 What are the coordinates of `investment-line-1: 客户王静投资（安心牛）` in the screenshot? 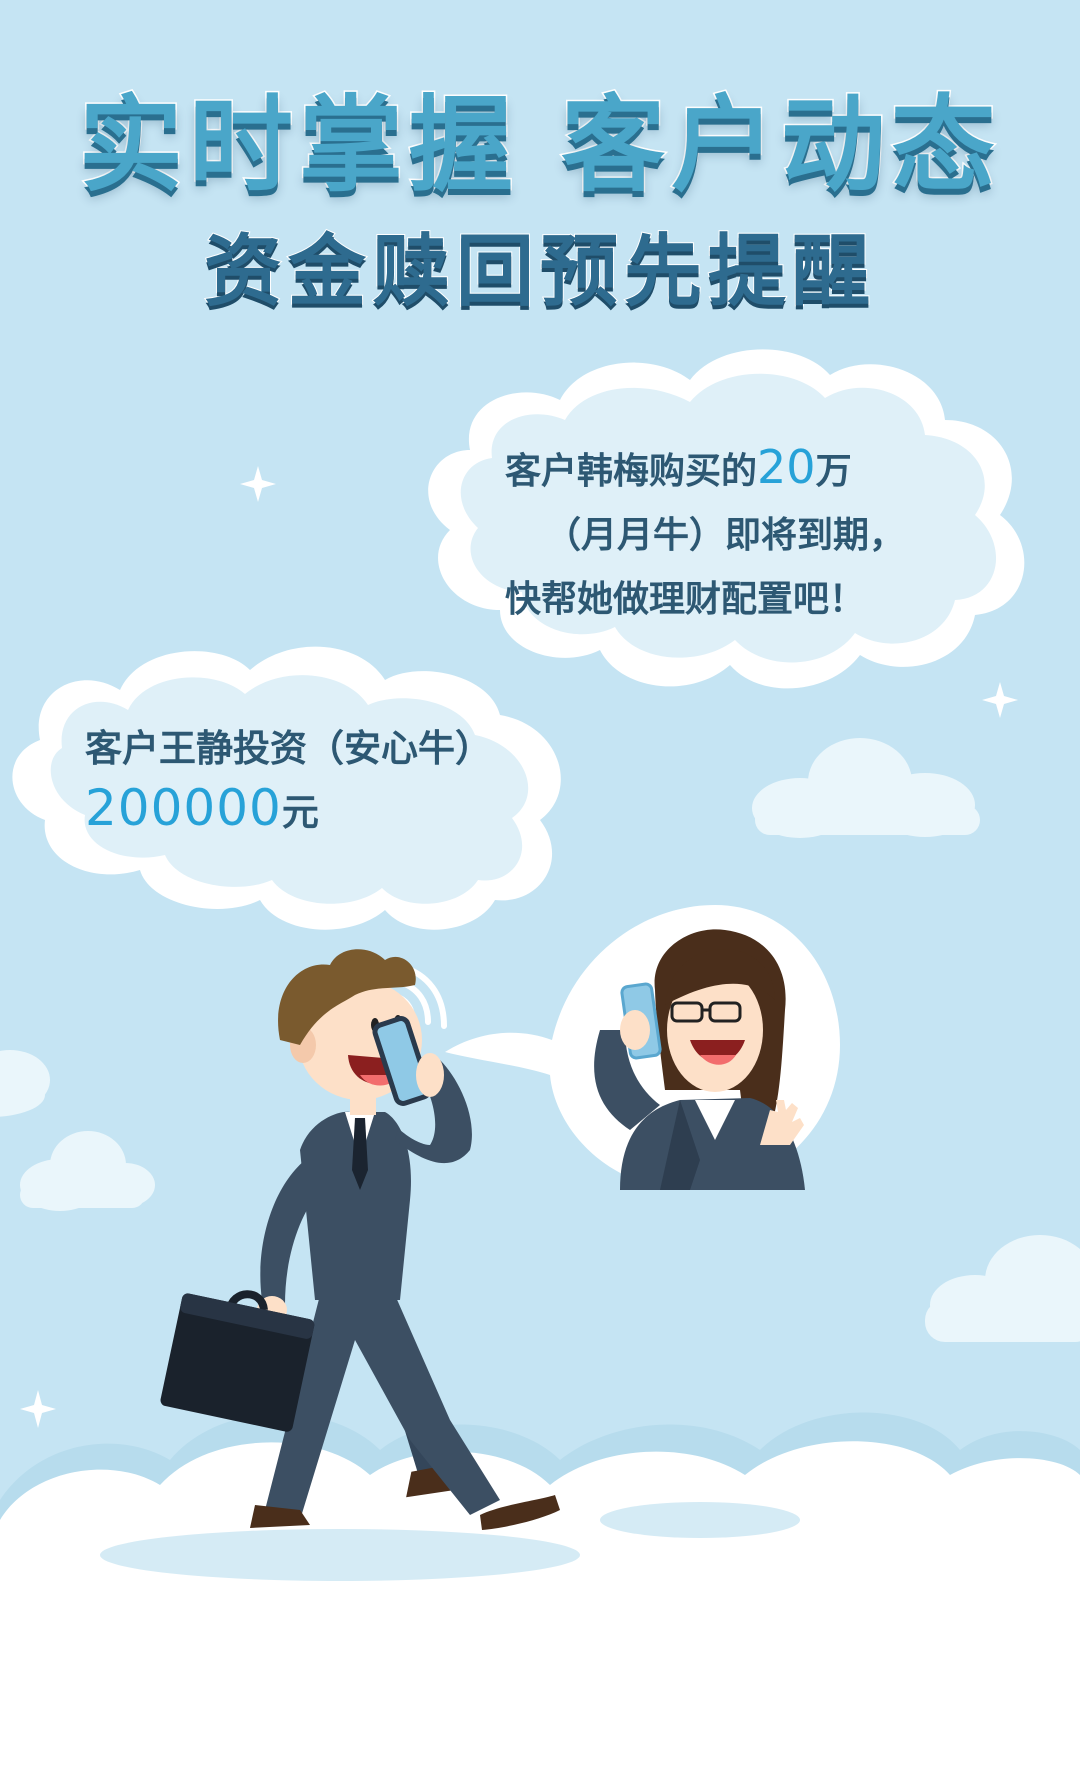 It's located at (288, 748).